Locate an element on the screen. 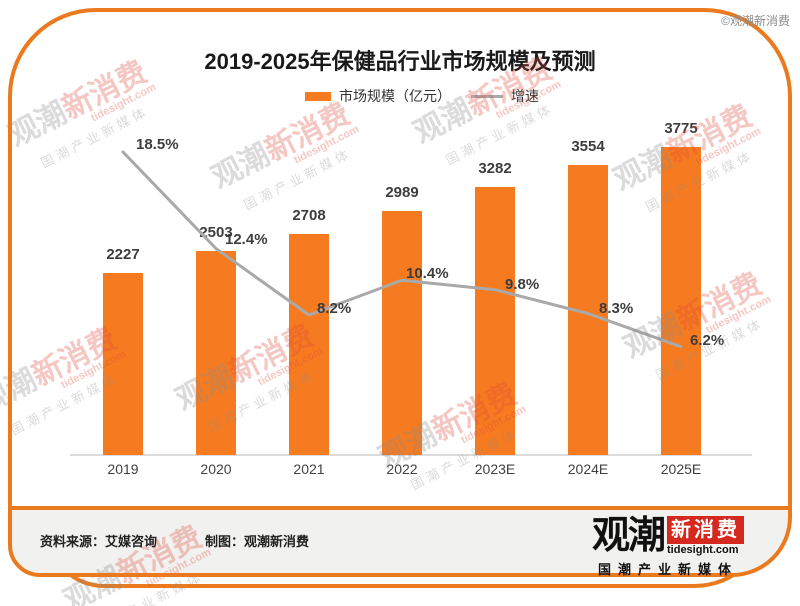  copyright-text: ©观潮新消费 is located at coordinates (755, 21).